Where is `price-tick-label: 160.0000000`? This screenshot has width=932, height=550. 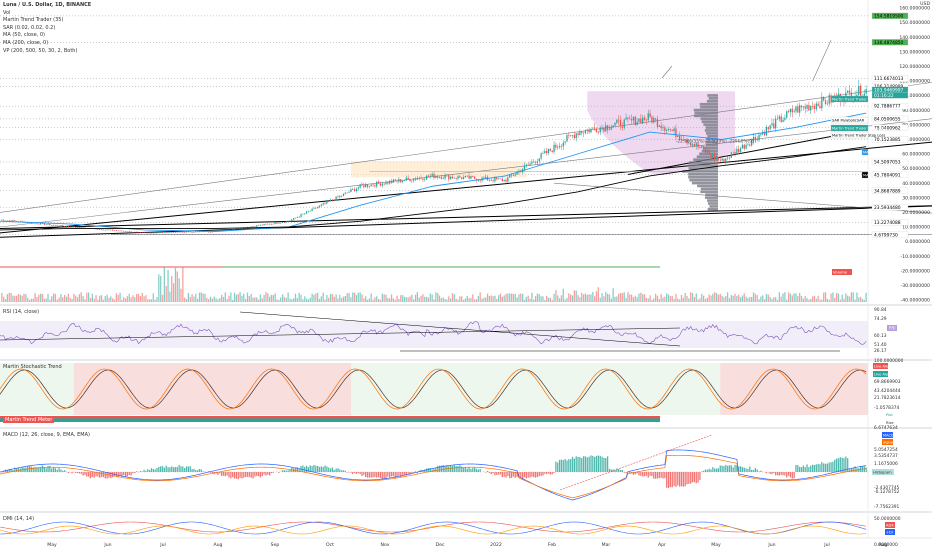 price-tick-label: 160.0000000 is located at coordinates (914, 9).